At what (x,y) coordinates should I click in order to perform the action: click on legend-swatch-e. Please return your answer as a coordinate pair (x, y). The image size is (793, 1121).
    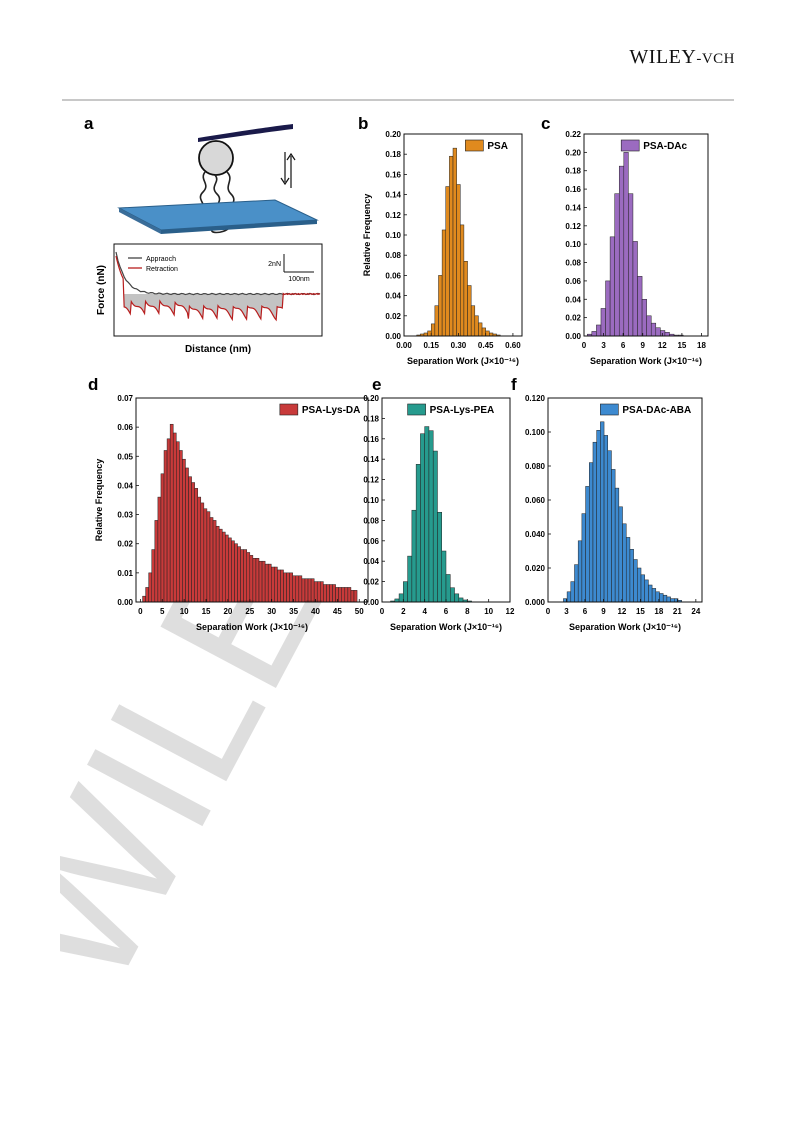
    Looking at the image, I should click on (416, 409).